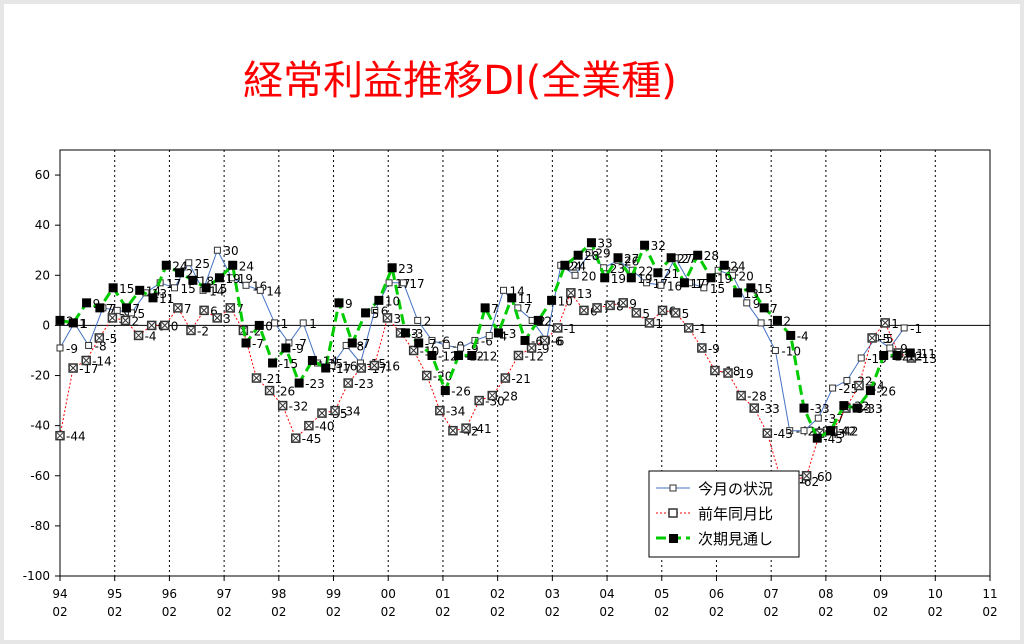 The height and width of the screenshot is (644, 1024). What do you see at coordinates (325, 427) in the screenshot?
I see `data-label: -40` at bounding box center [325, 427].